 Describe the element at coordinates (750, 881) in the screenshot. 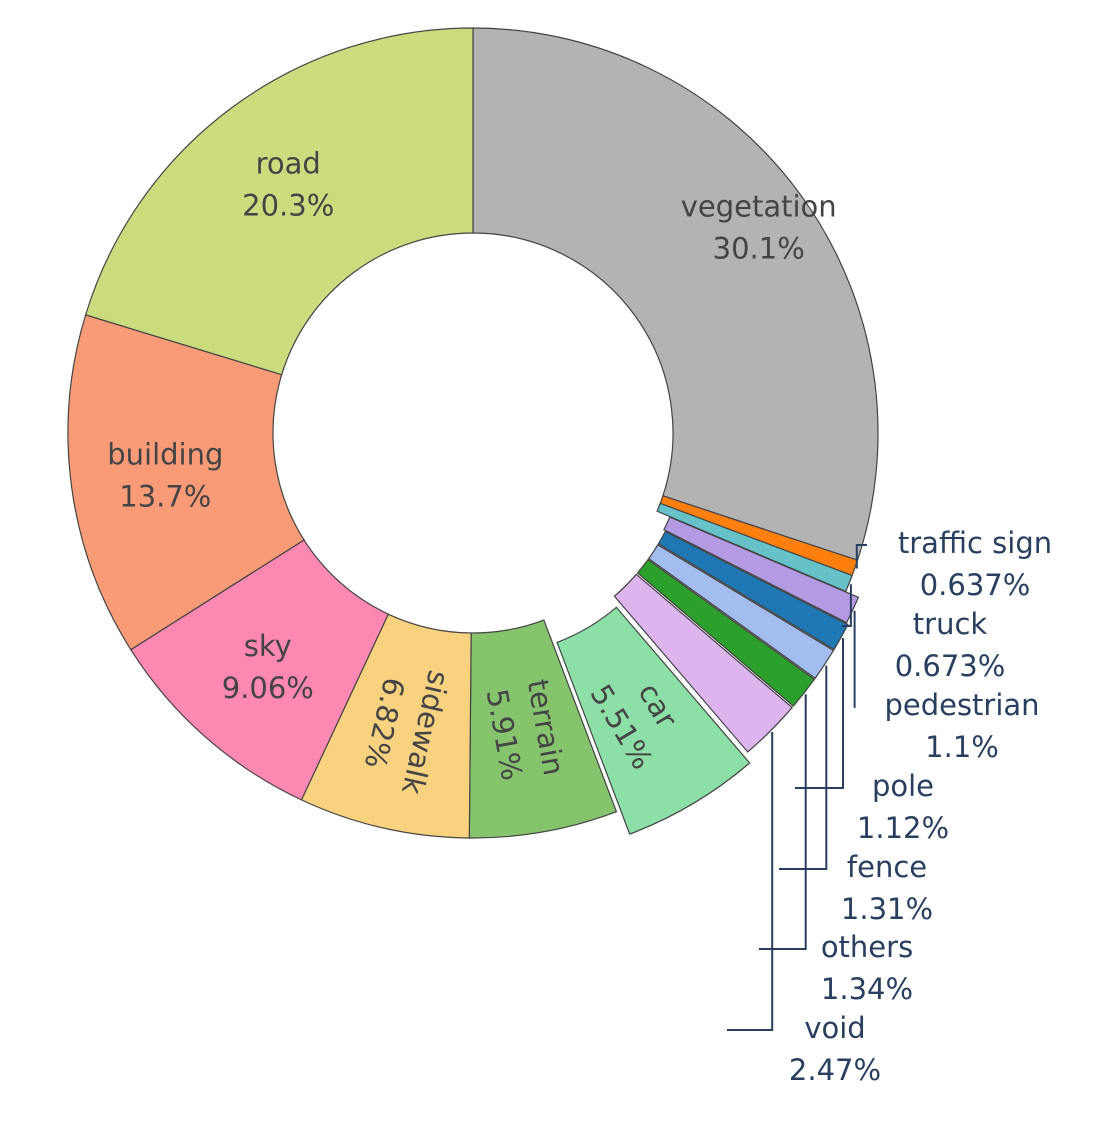

I see `leader-line-void` at that location.